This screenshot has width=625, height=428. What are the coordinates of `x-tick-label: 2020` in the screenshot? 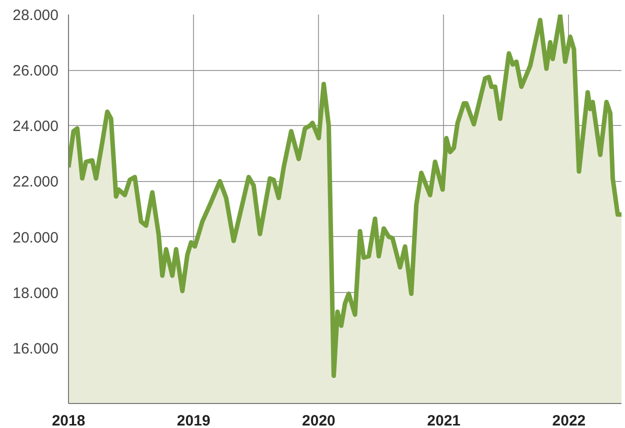 It's located at (319, 420).